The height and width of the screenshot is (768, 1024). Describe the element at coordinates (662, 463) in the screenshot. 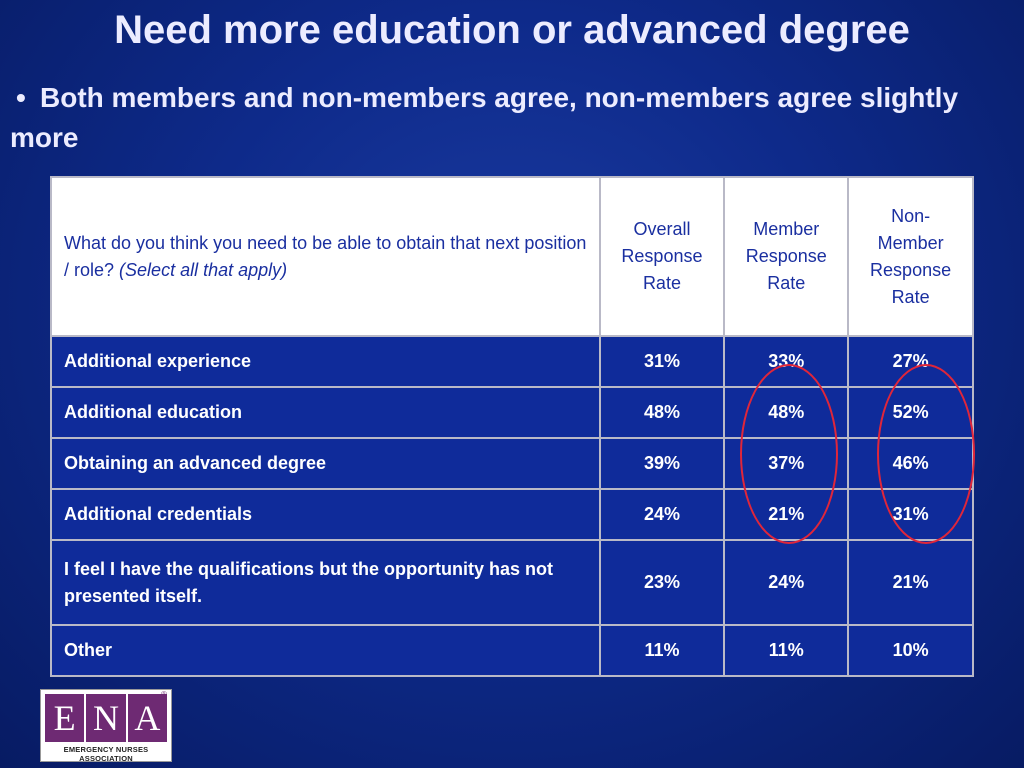

I see `overall-cell: 39%` at that location.